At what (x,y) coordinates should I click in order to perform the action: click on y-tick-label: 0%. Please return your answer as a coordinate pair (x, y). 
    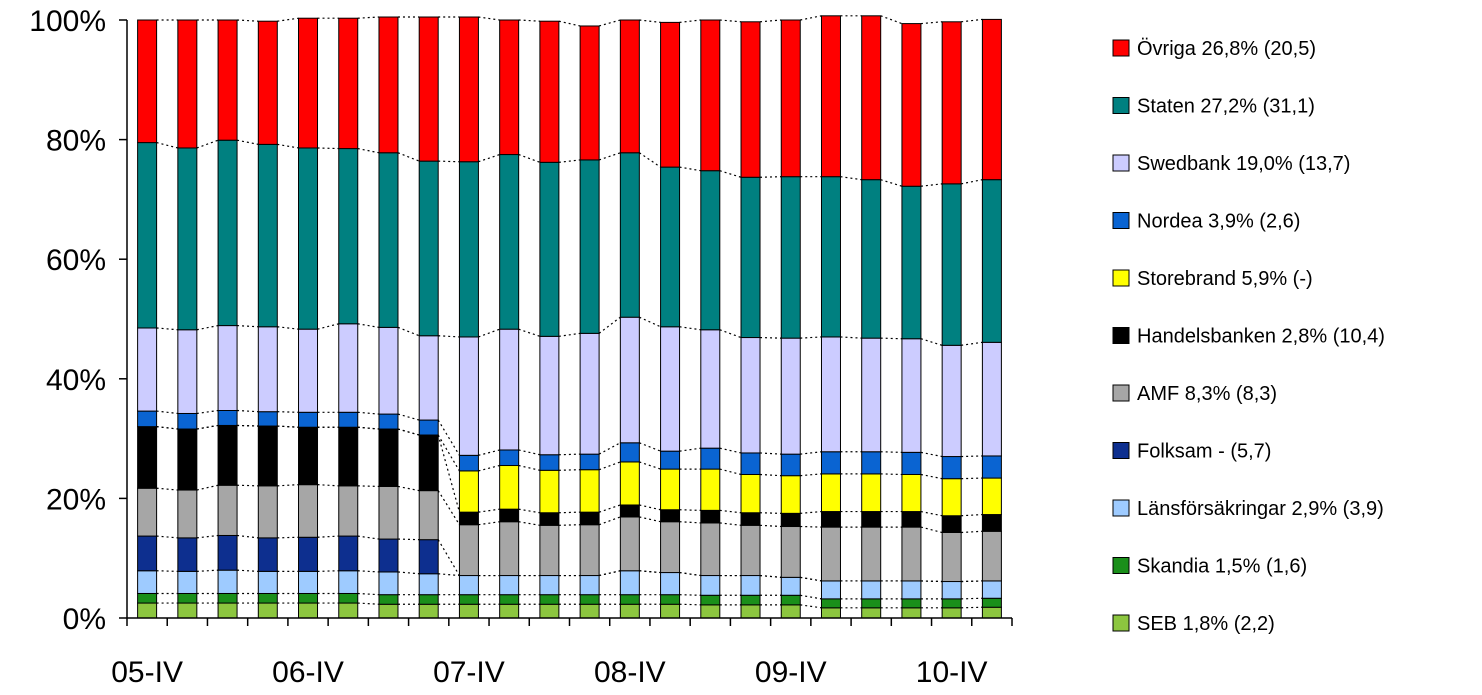
    Looking at the image, I should click on (84, 619).